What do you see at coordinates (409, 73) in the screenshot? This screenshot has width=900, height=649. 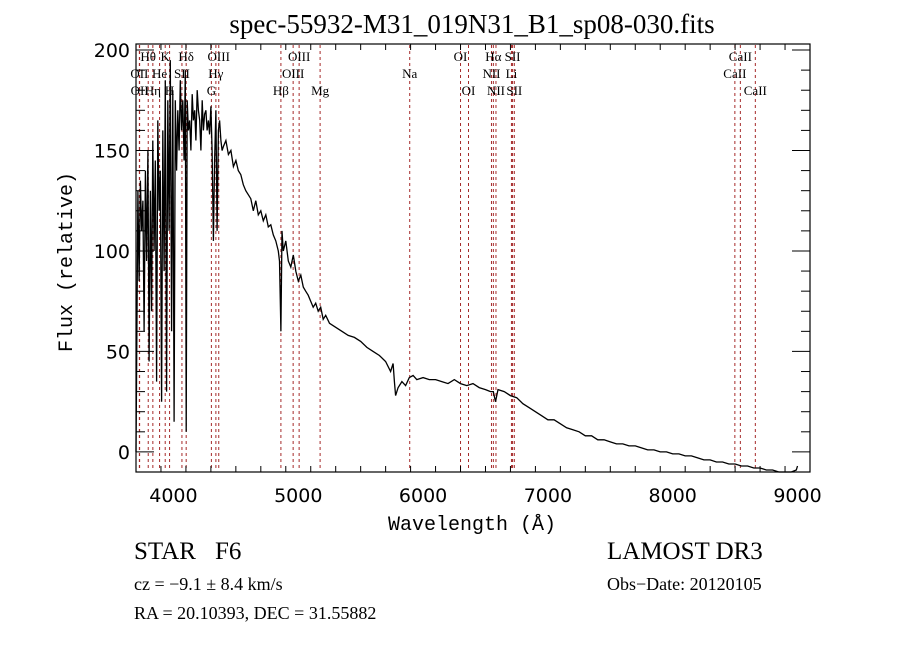 I see `marker-label: Na` at bounding box center [409, 73].